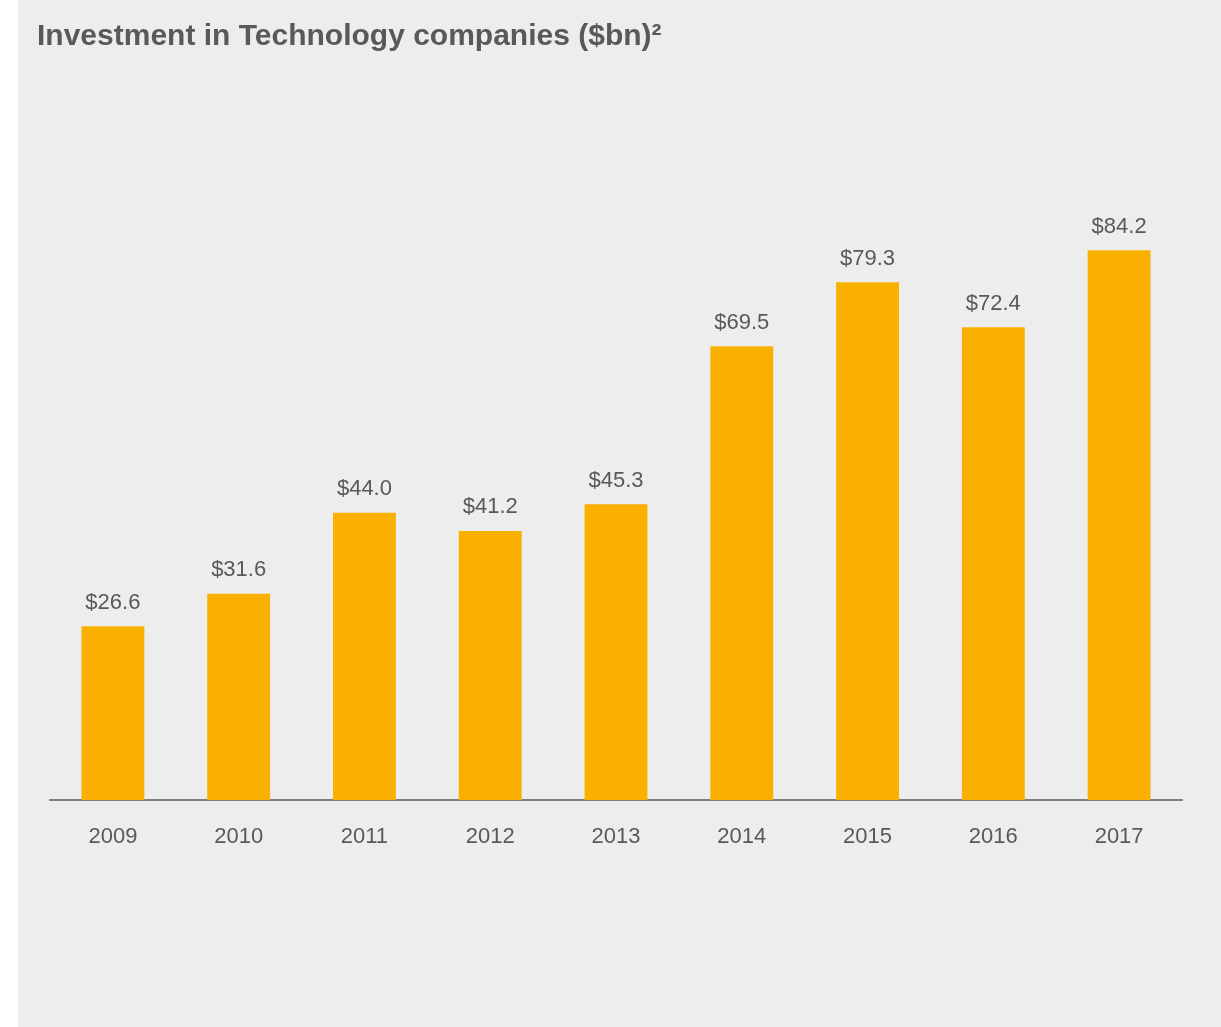 This screenshot has height=1027, width=1221. I want to click on data-label: $72.4, so click(993, 302).